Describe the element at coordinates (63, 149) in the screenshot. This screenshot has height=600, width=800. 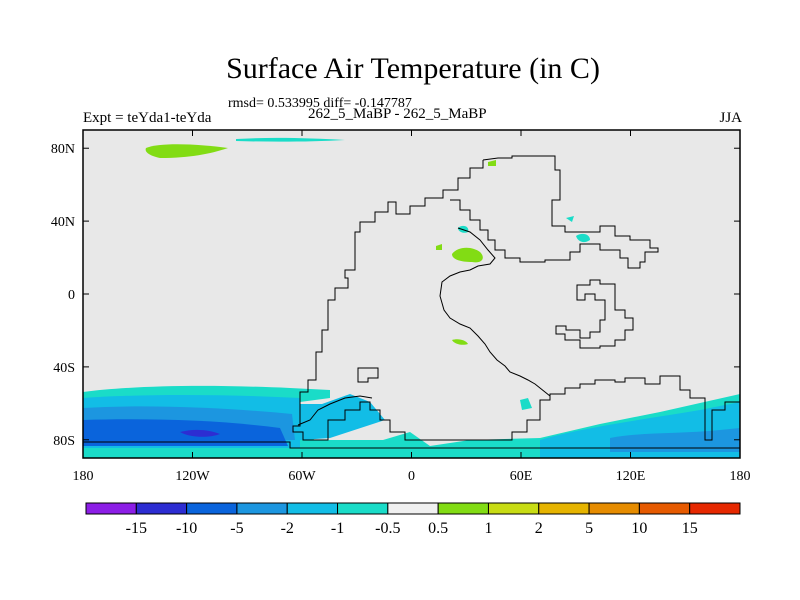
I see `y-tick-label: 80N` at that location.